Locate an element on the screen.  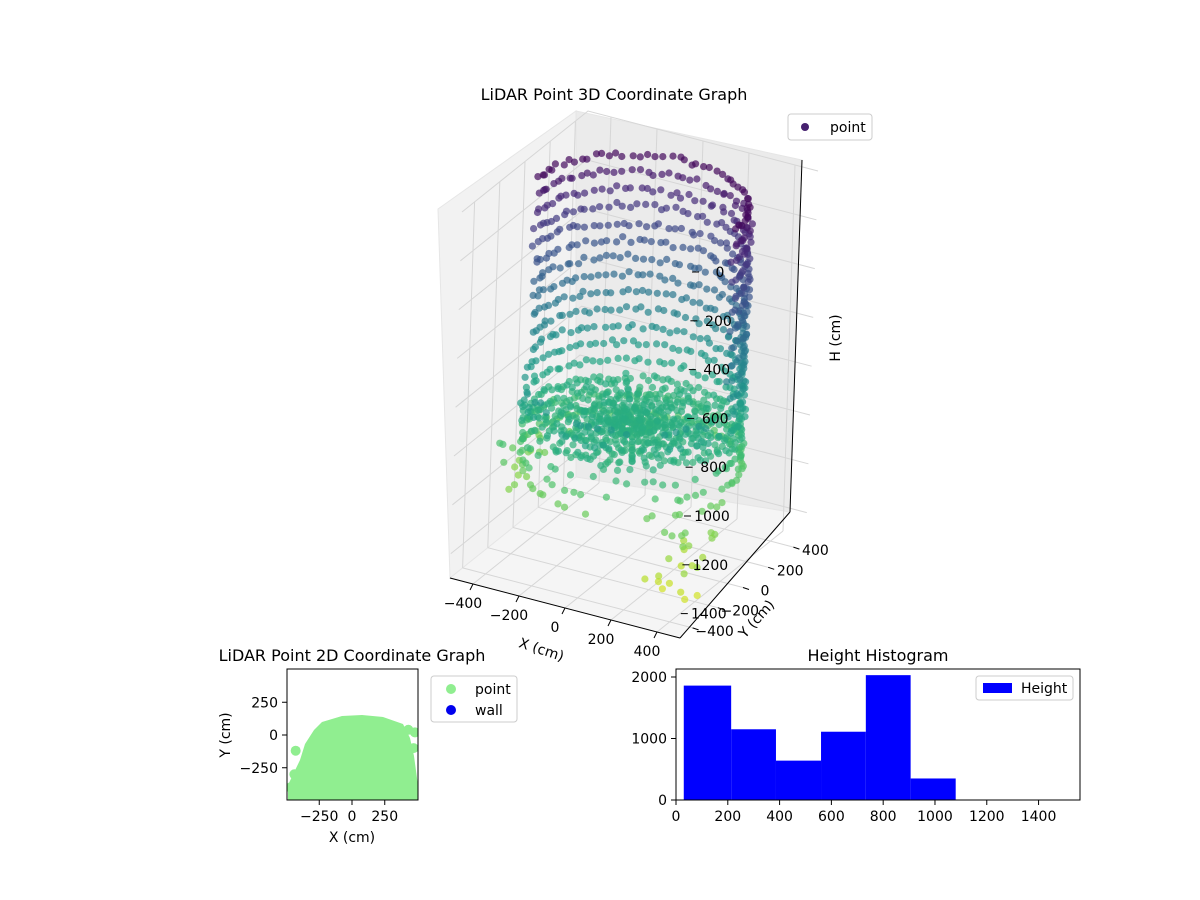
legend-2d: point wall is located at coordinates (474, 699).